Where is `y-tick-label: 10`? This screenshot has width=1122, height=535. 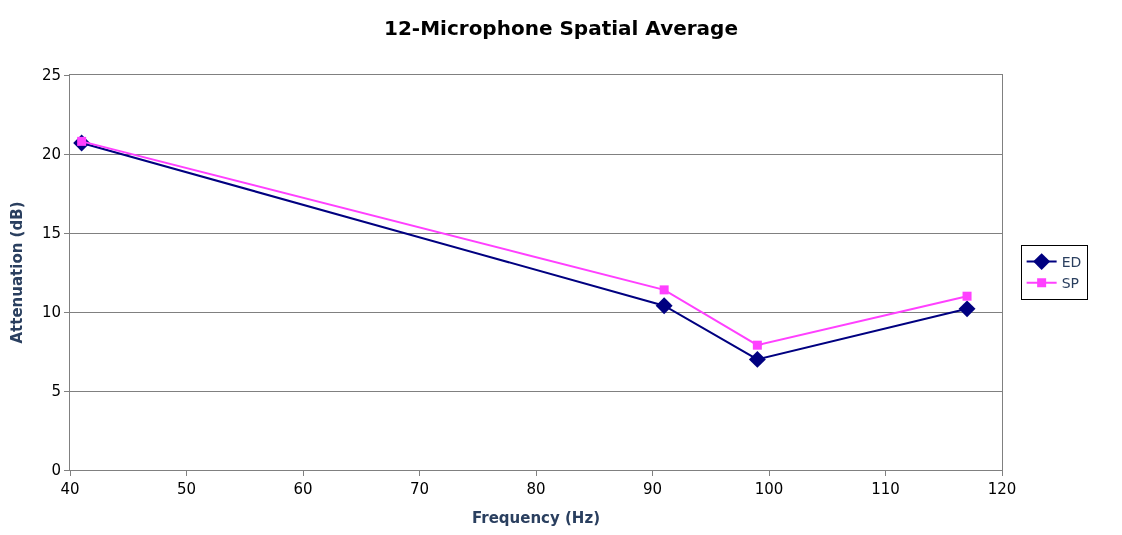 y-tick-label: 10 is located at coordinates (51, 312).